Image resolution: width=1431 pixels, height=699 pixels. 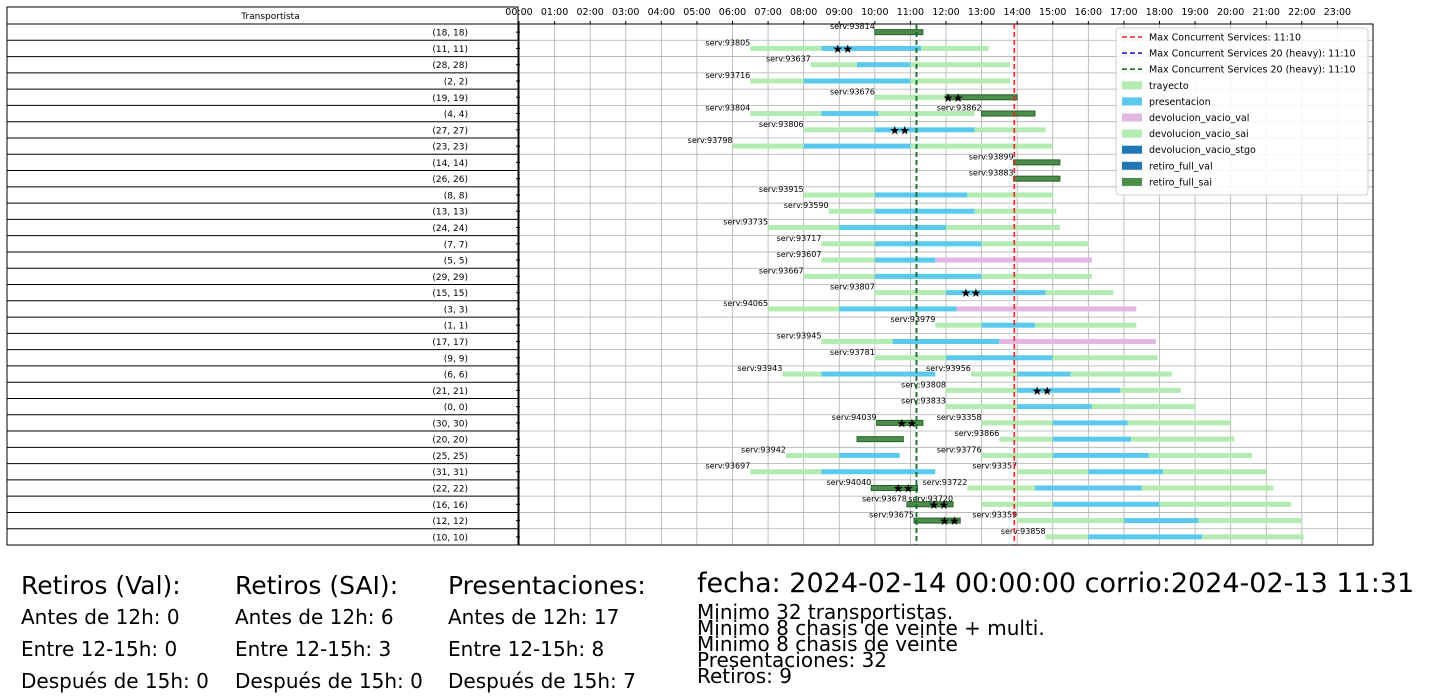 What do you see at coordinates (839, 12) in the screenshot?
I see `x-tick-label: 09:00` at bounding box center [839, 12].